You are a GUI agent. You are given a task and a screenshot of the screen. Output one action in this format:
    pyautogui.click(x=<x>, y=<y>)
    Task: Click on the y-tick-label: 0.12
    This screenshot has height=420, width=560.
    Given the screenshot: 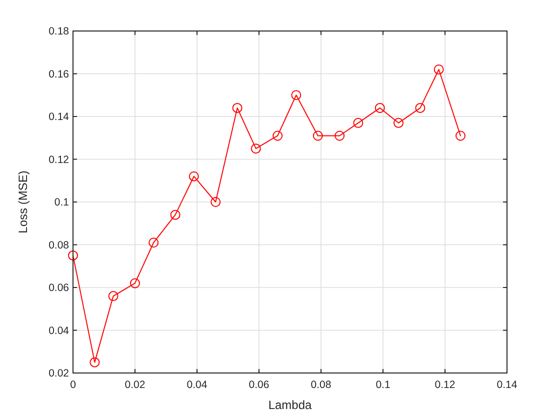 What is the action you would take?
    pyautogui.click(x=59, y=160)
    